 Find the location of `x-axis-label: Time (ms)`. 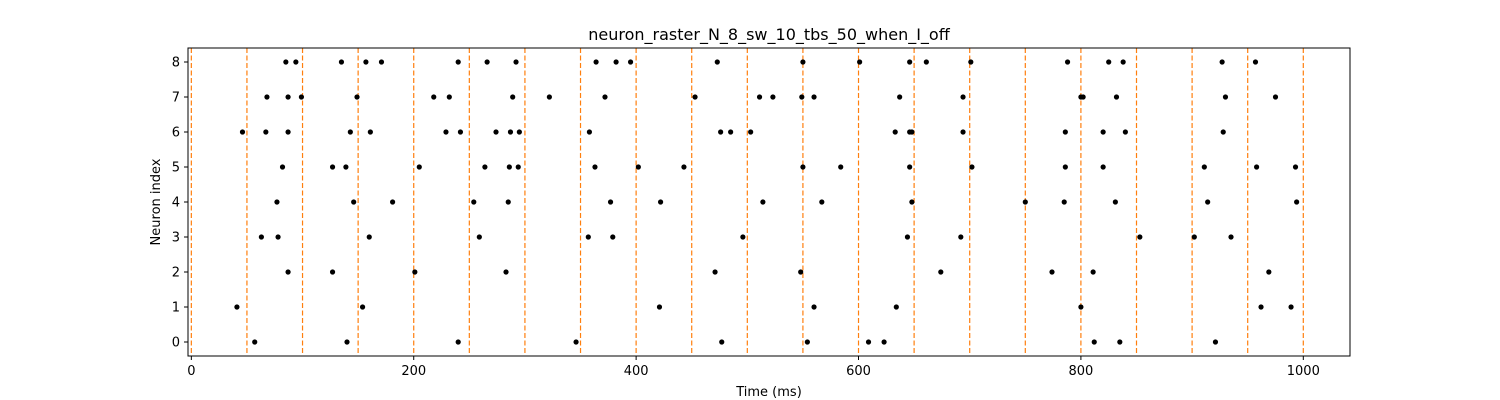

x-axis-label: Time (ms) is located at coordinates (768, 392).